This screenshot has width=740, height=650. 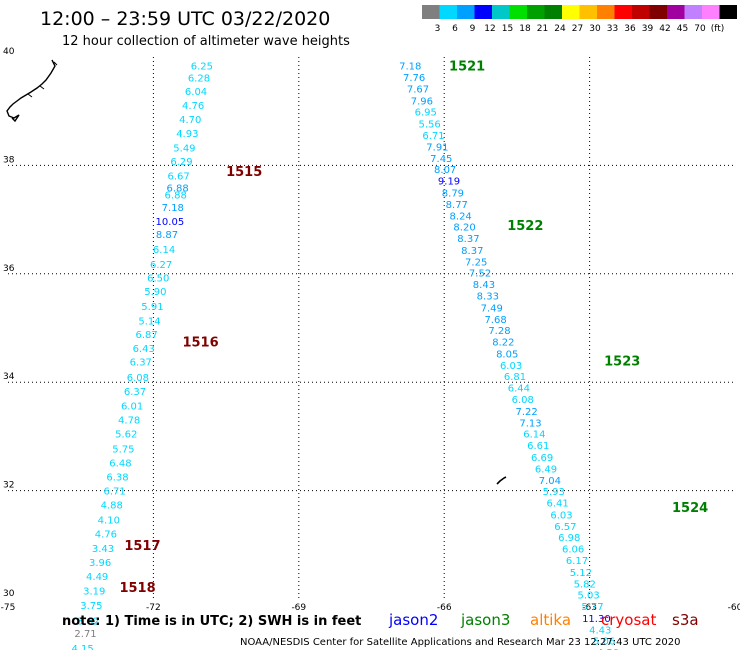 I want to click on wave-height-label: 7.96, so click(x=422, y=101).